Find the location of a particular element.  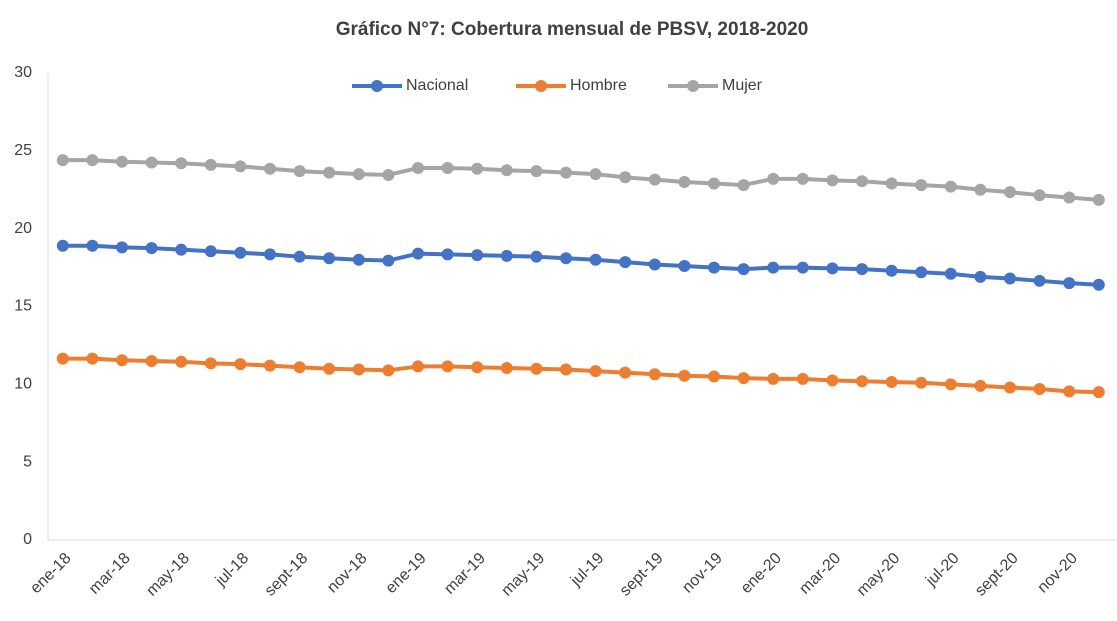

x-tick-label: sept-18 is located at coordinates (287, 575).